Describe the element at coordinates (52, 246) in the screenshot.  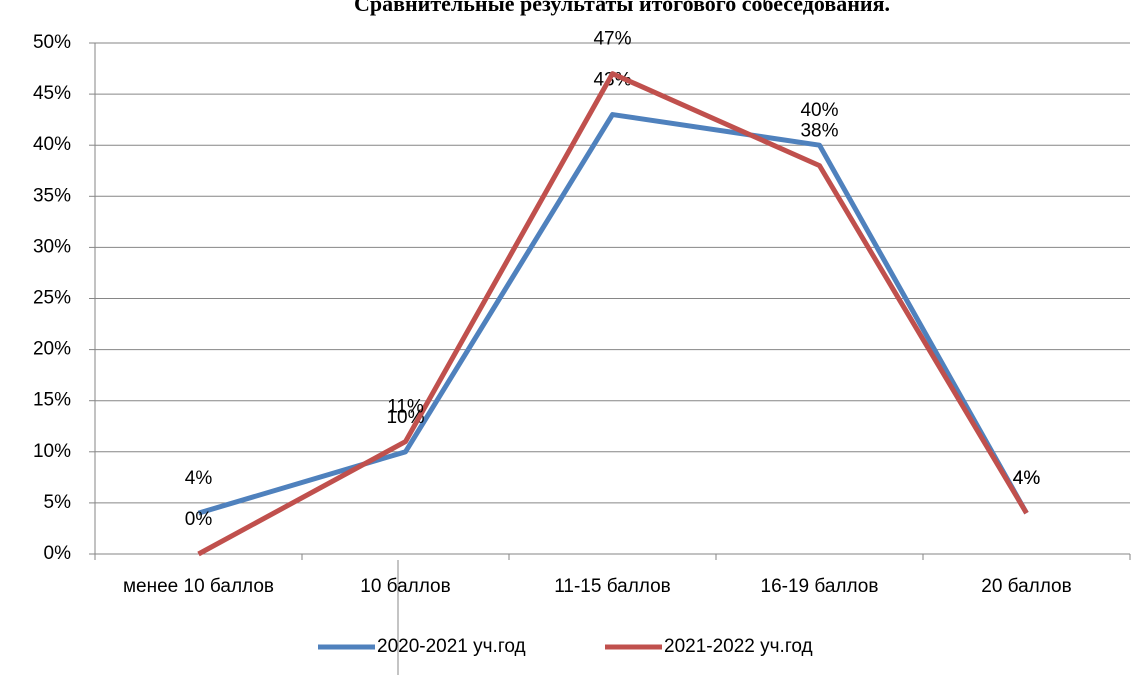
I see `y-tick-label: 30%` at that location.